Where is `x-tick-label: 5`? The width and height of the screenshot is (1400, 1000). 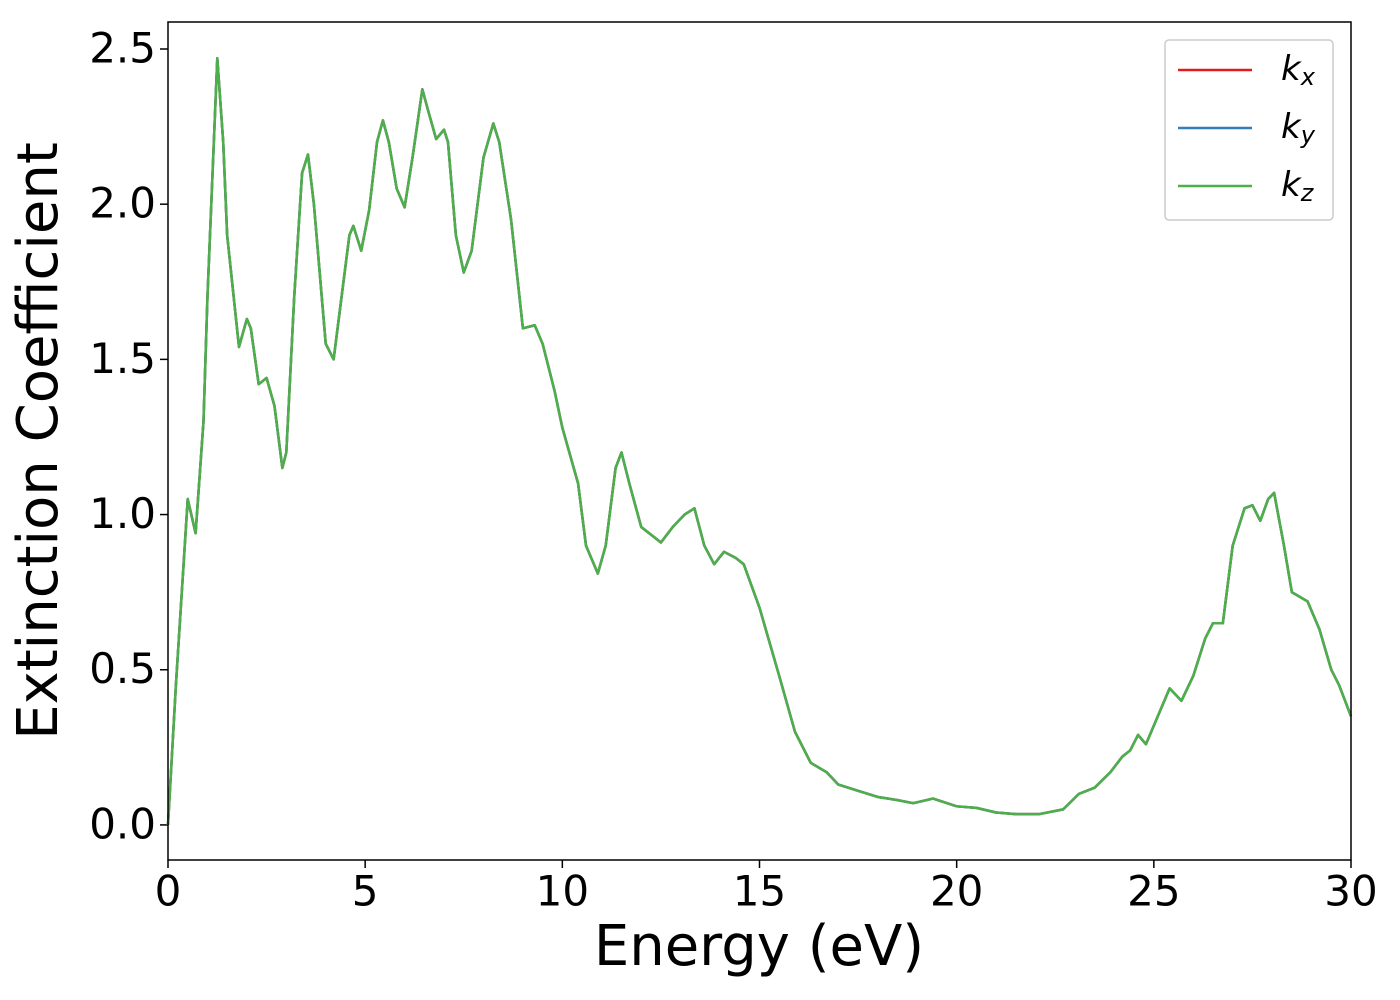
x-tick-label: 5 is located at coordinates (365, 891).